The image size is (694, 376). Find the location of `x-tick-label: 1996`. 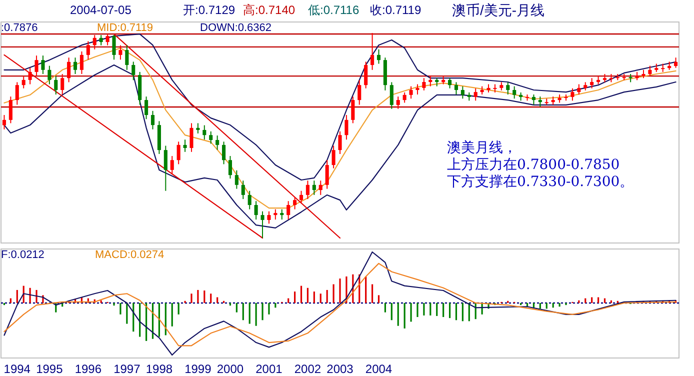

x-tick-label: 1996 is located at coordinates (88, 369).